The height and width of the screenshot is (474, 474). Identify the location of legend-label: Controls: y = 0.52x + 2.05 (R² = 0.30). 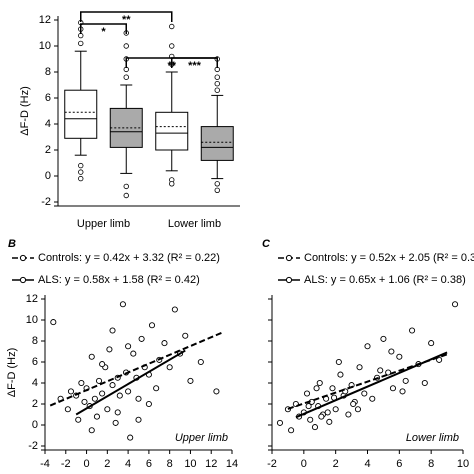
(389, 258).